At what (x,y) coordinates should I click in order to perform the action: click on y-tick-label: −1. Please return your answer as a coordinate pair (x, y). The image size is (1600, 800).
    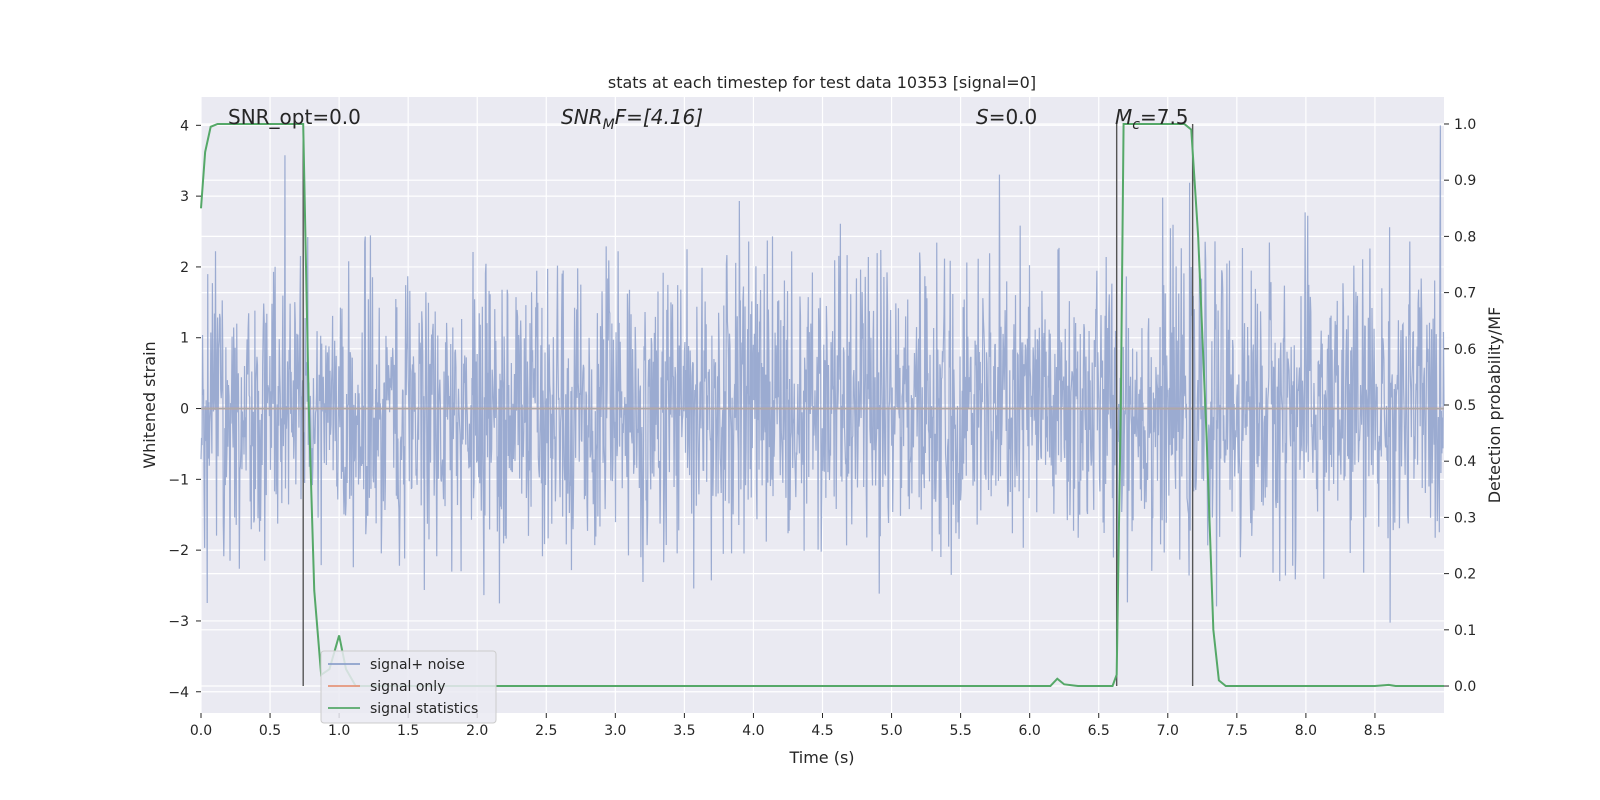
    Looking at the image, I should click on (178, 480).